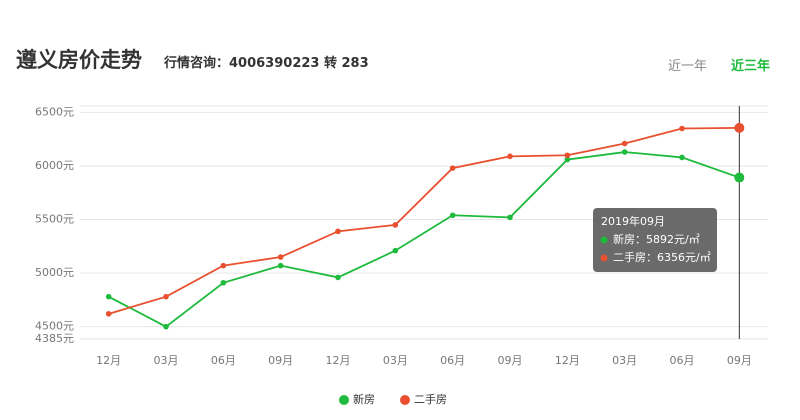 This screenshot has height=420, width=800. What do you see at coordinates (266, 63) in the screenshot?
I see `hotline: 行情咨询：4006390223 转 283` at bounding box center [266, 63].